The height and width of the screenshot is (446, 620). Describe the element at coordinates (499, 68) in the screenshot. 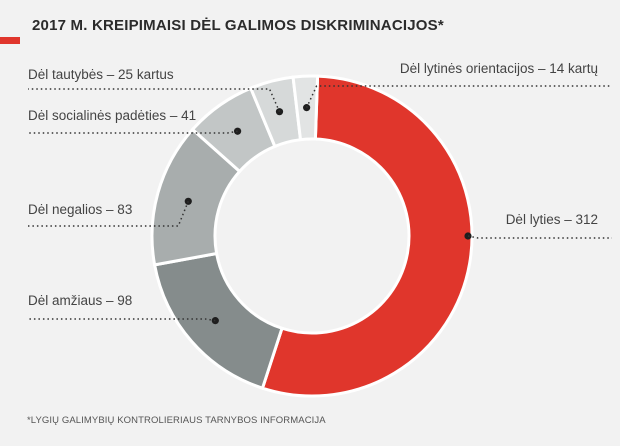

I see `slice-label-6: Dėl lytinės orientacijos – 14 kartų` at that location.